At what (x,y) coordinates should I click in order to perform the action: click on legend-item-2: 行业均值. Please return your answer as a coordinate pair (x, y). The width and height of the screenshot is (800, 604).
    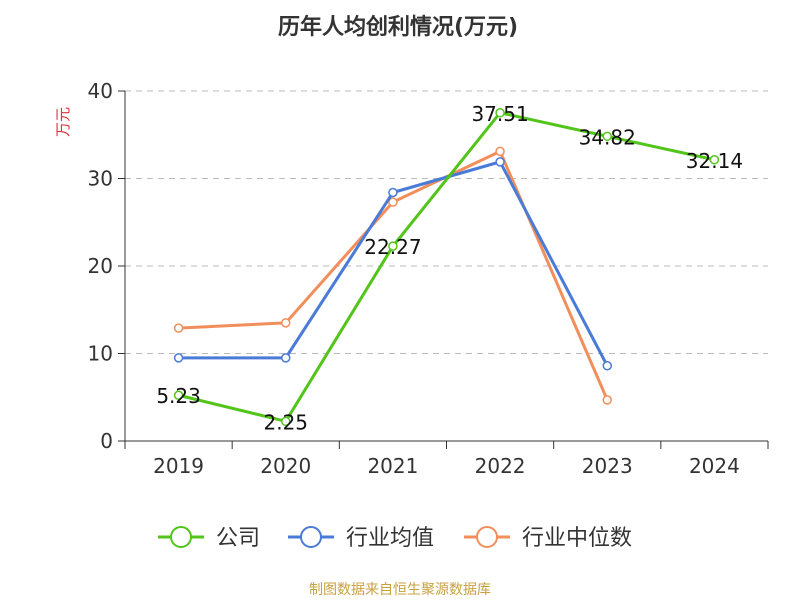
    Looking at the image, I should click on (361, 538).